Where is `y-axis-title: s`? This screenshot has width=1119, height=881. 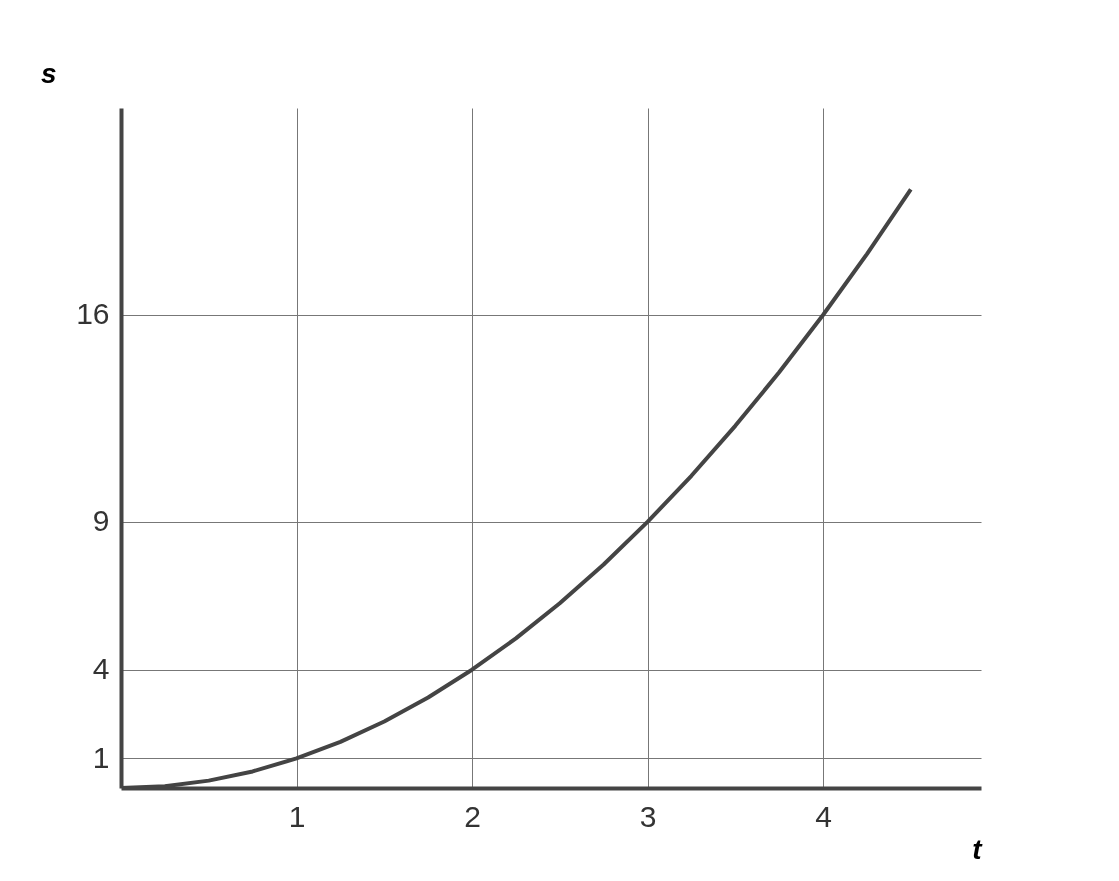
y-axis-title: s is located at coordinates (48, 73).